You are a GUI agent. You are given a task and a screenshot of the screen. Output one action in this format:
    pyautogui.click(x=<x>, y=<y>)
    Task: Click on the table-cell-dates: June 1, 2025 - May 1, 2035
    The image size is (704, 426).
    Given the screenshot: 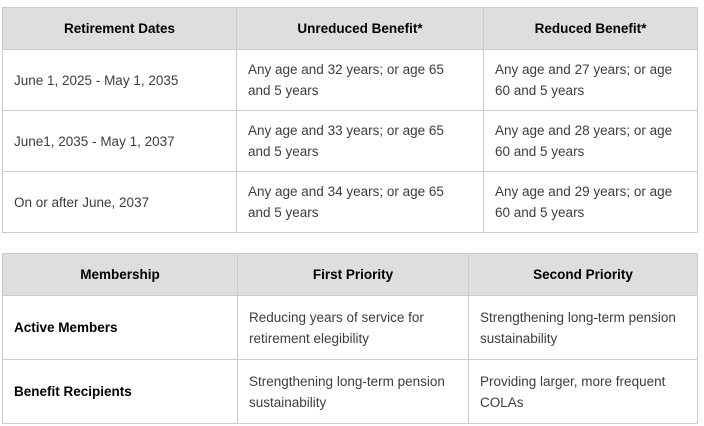 What is the action you would take?
    pyautogui.click(x=119, y=80)
    